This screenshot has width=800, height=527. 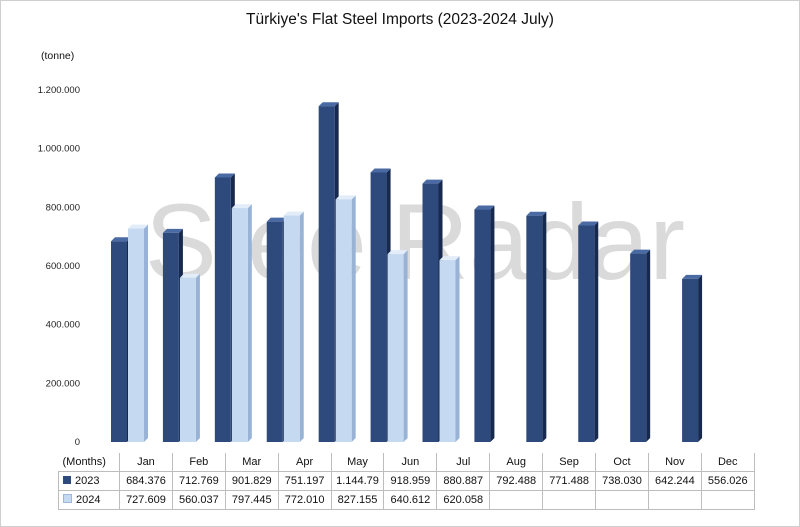 What do you see at coordinates (198, 462) in the screenshot?
I see `category-label: Feb` at bounding box center [198, 462].